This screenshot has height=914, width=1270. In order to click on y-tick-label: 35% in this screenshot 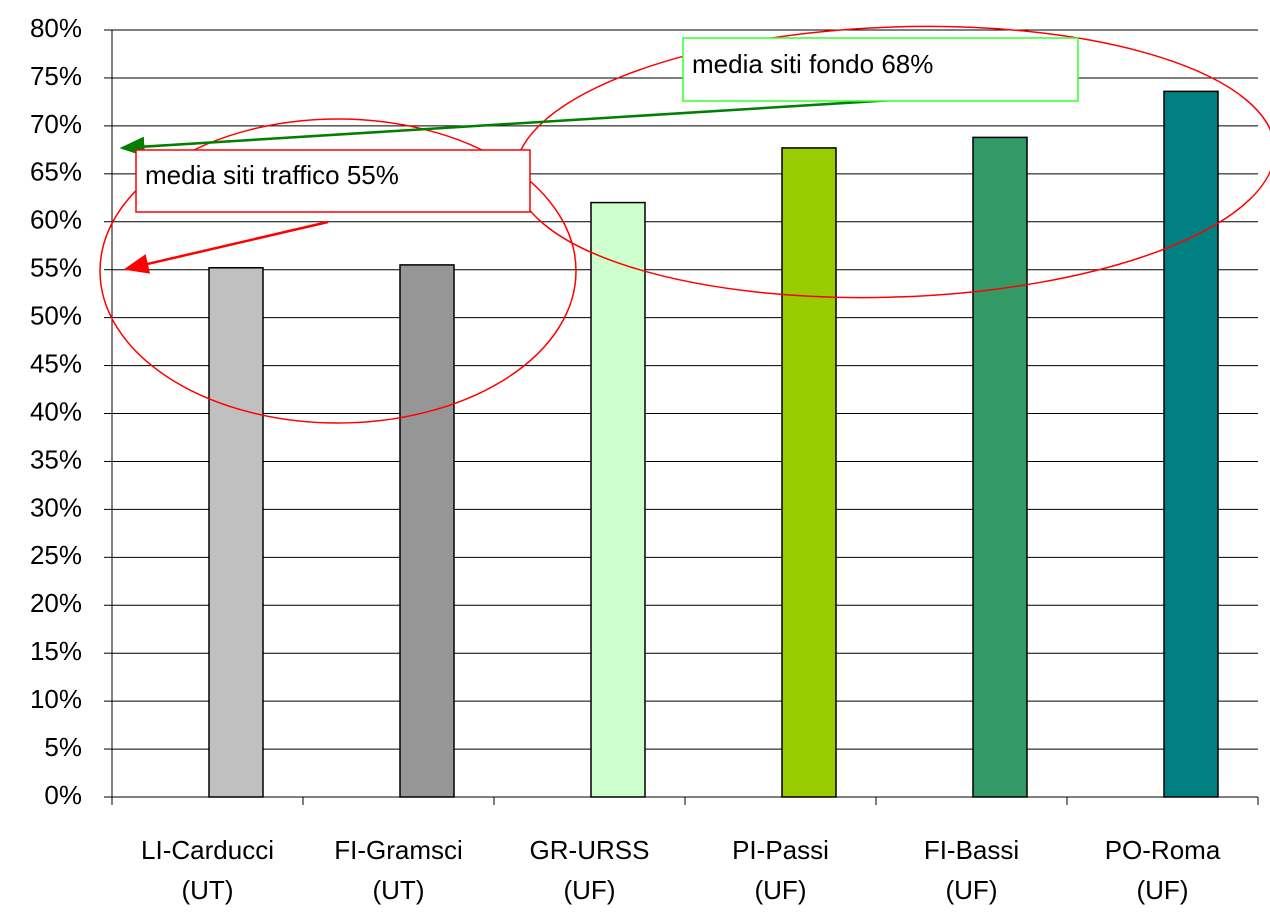, I will do `click(56, 459)`.